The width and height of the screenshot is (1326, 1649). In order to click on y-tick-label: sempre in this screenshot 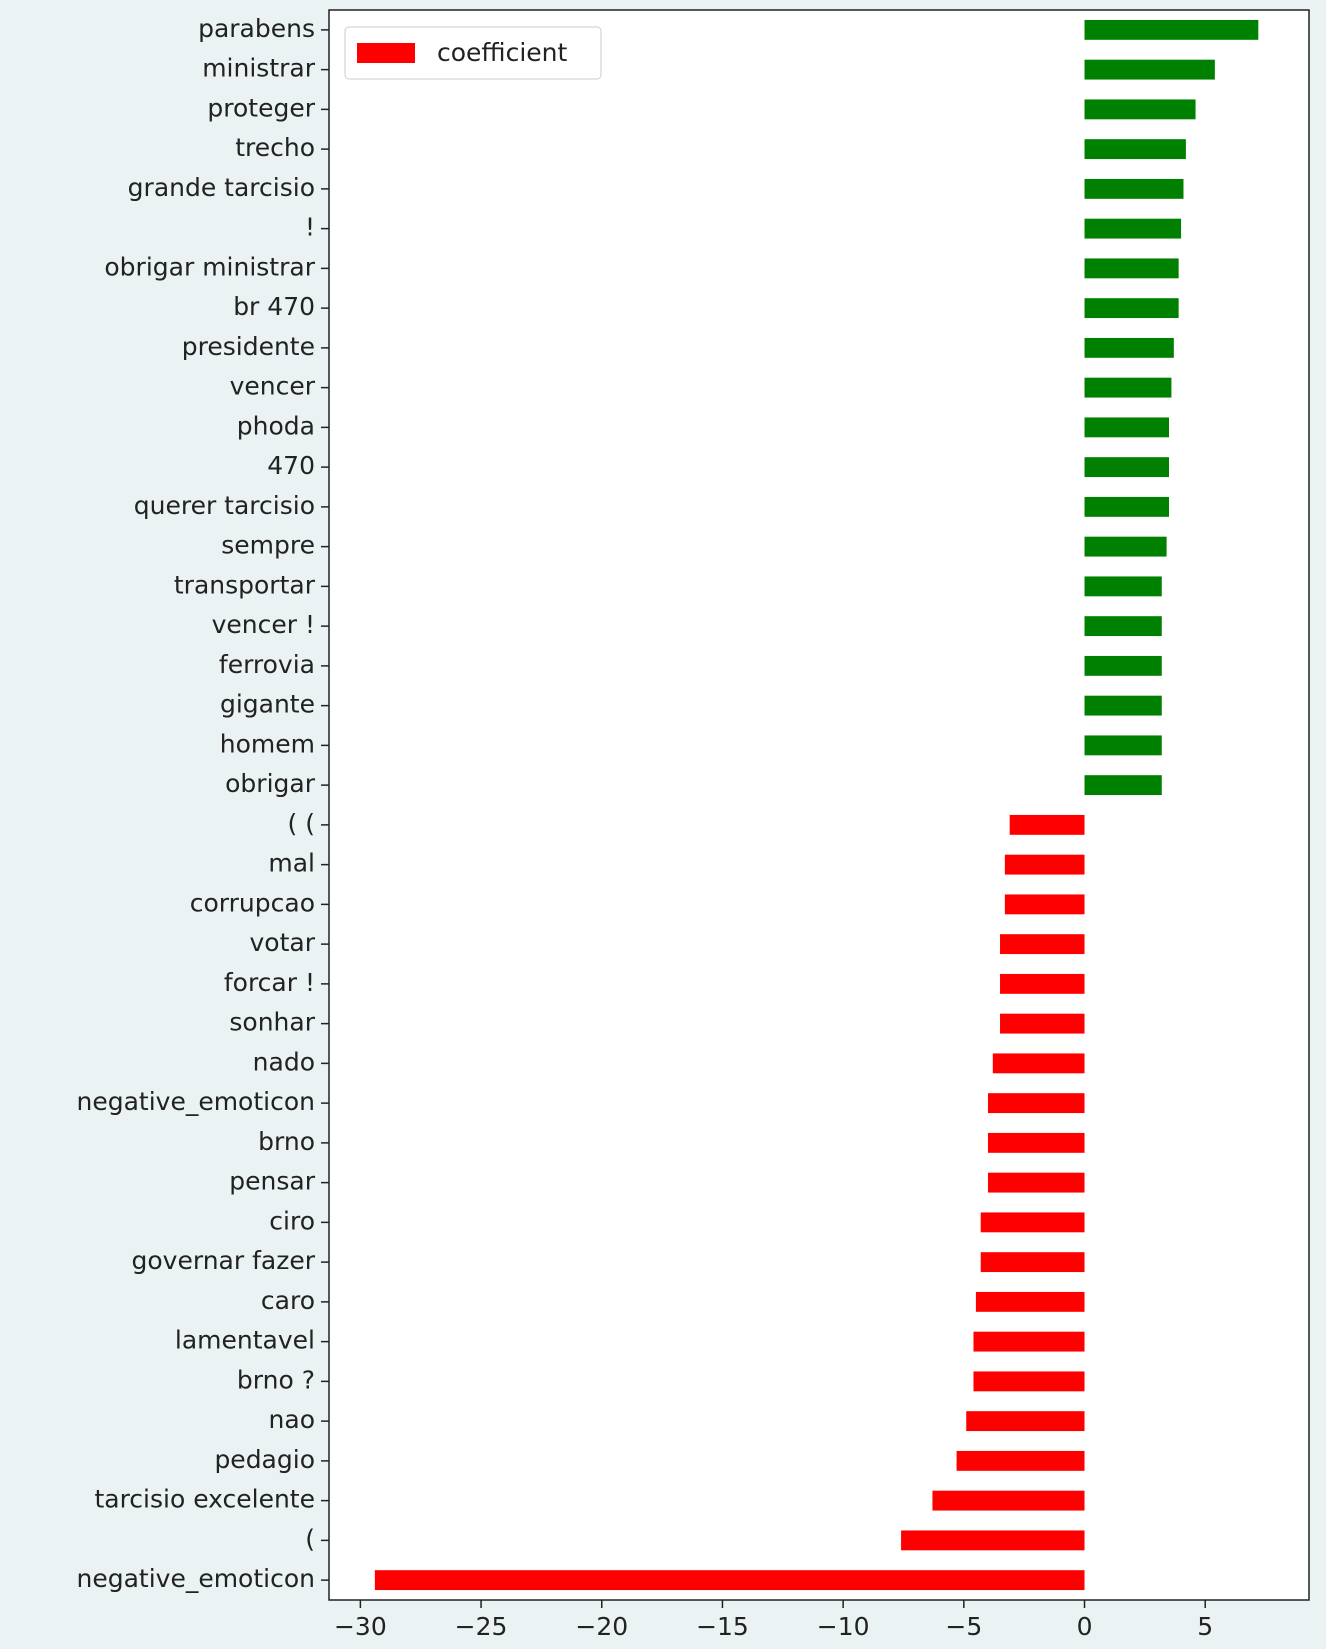, I will do `click(268, 545)`.